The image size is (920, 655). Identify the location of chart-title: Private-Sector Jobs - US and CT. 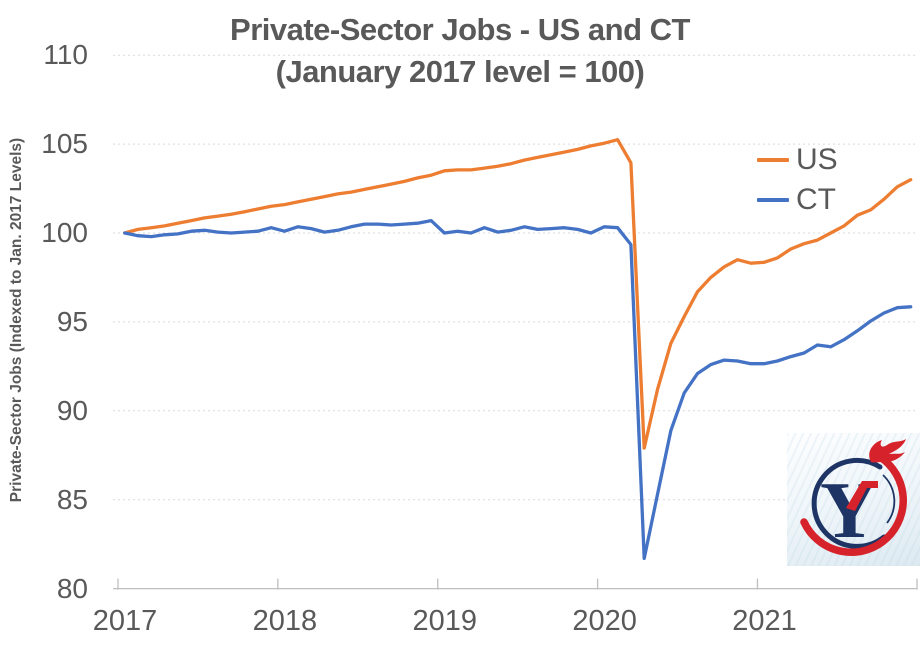
(460, 29).